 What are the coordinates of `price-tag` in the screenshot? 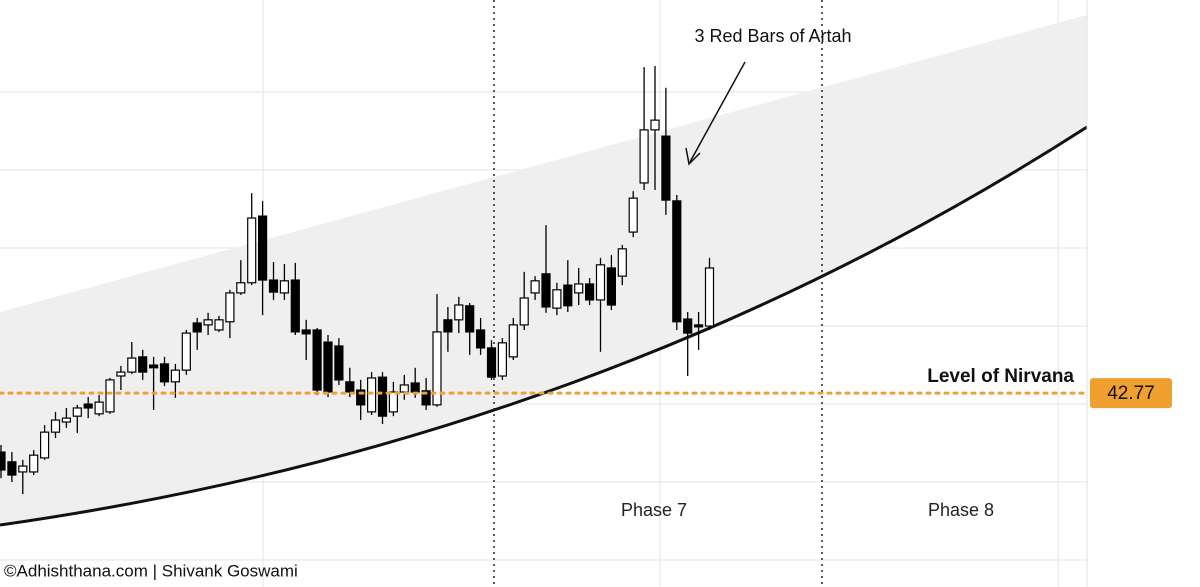 It's located at (1131, 393).